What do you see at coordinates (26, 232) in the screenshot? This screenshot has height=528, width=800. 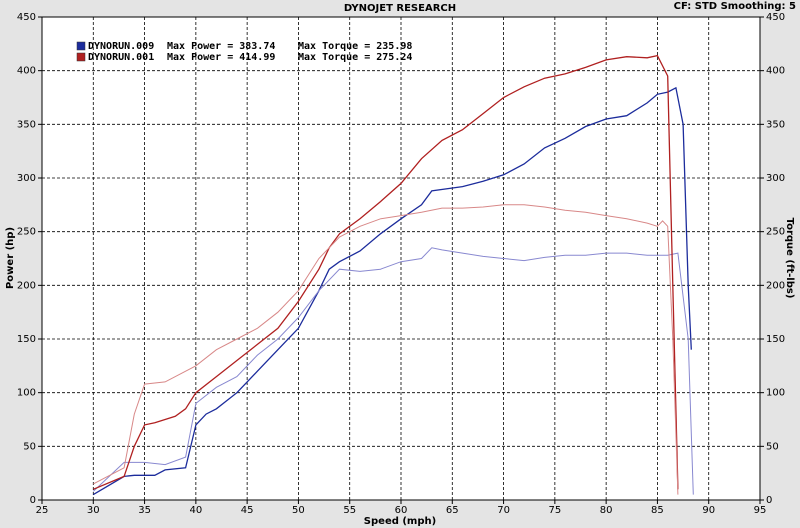 I see `y-tick-label: 250` at bounding box center [26, 232].